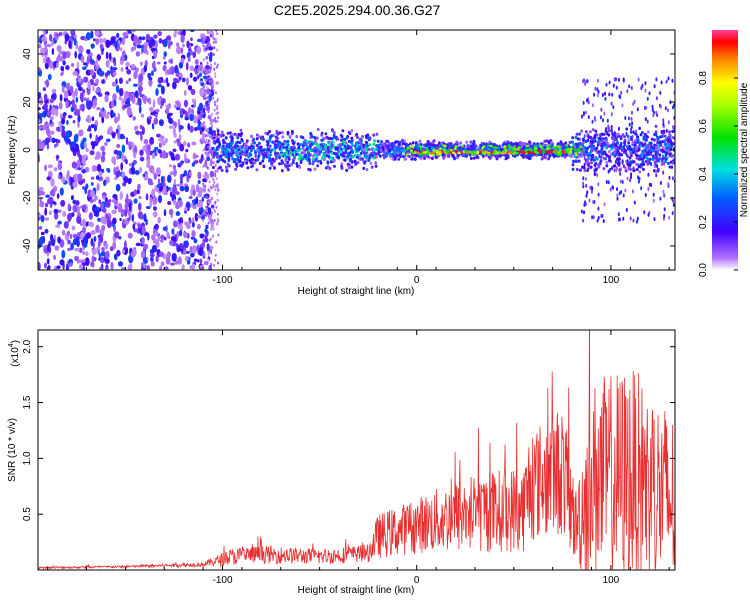  I want to click on snr-xlabel: Height of straight line (km), so click(356, 590).